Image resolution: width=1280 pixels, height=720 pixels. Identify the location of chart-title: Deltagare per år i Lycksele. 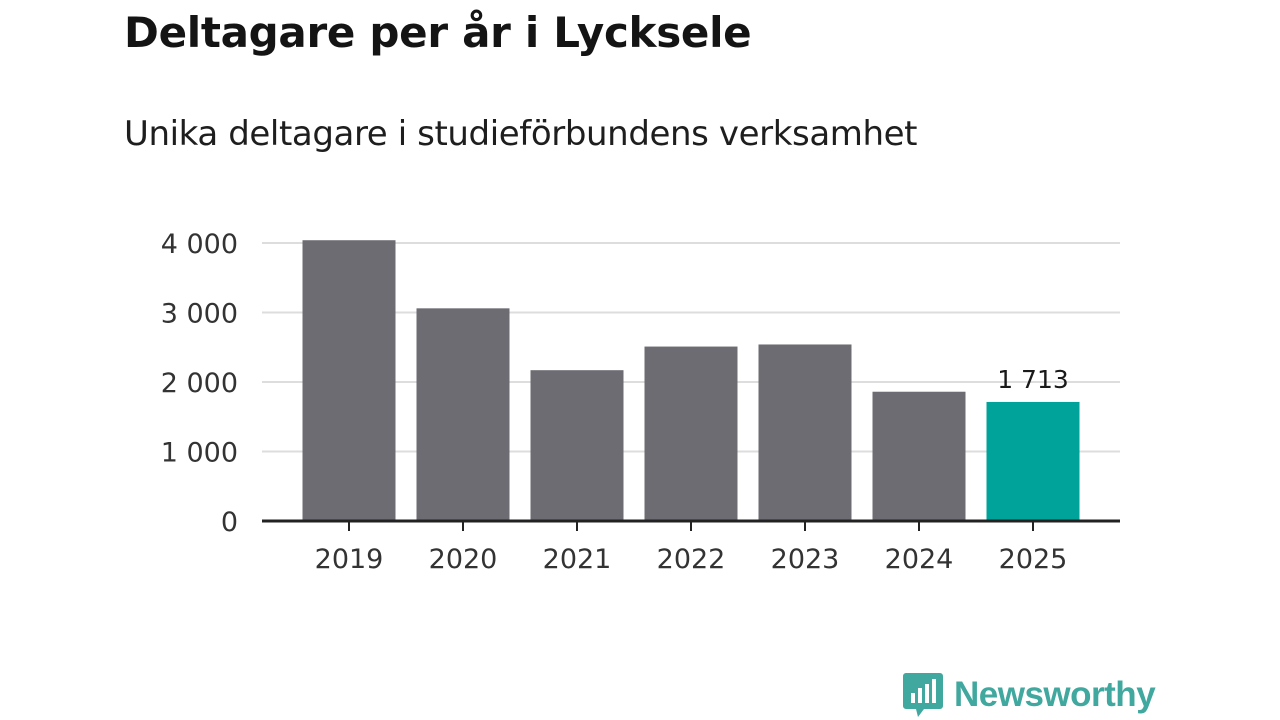
(438, 32).